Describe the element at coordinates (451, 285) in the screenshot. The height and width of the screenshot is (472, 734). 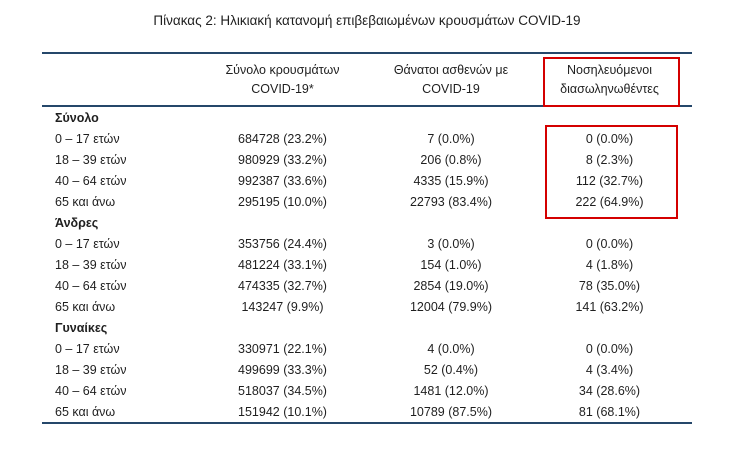
I see `deaths-value: 2854 (19.0%)` at that location.